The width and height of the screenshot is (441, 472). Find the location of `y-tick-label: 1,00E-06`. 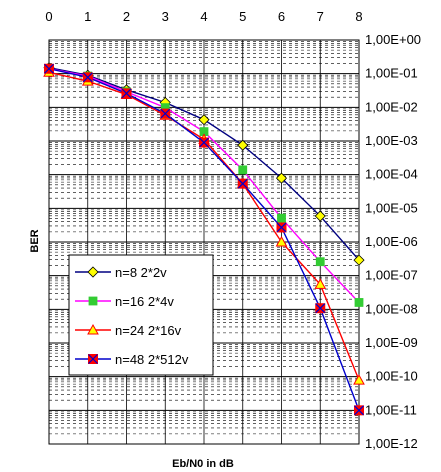

y-tick-label: 1,00E-06 is located at coordinates (391, 241).